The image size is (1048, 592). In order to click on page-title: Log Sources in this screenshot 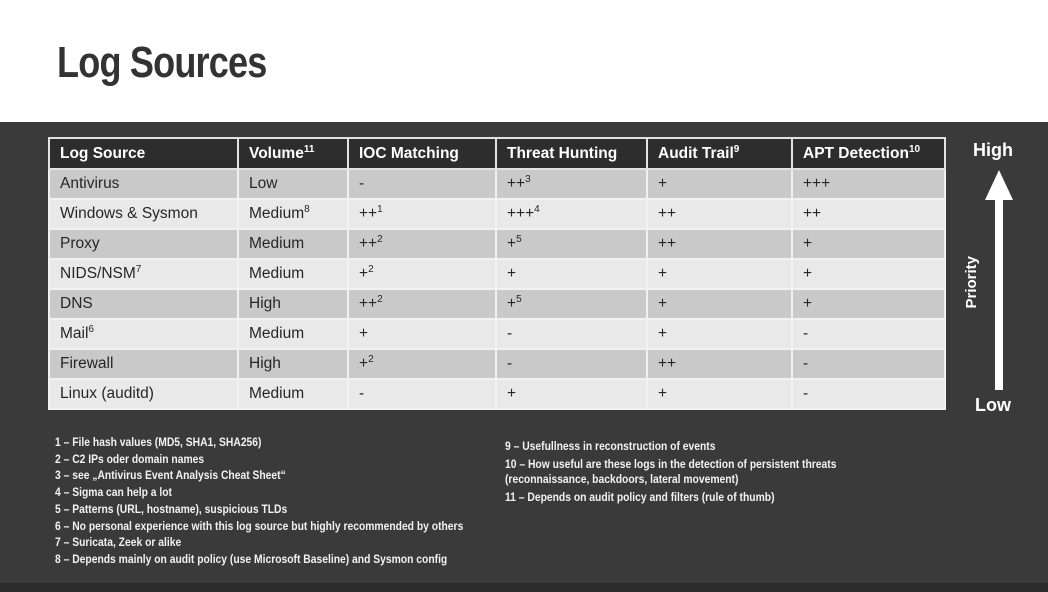, I will do `click(162, 62)`.